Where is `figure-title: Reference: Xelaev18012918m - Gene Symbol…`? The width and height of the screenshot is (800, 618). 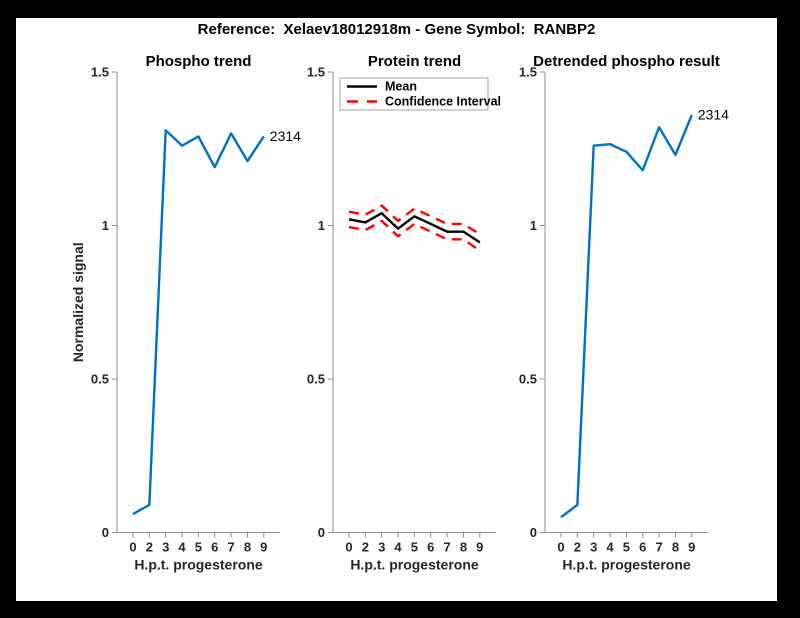 figure-title: Reference: Xelaev18012918m - Gene Symbol… is located at coordinates (396, 29).